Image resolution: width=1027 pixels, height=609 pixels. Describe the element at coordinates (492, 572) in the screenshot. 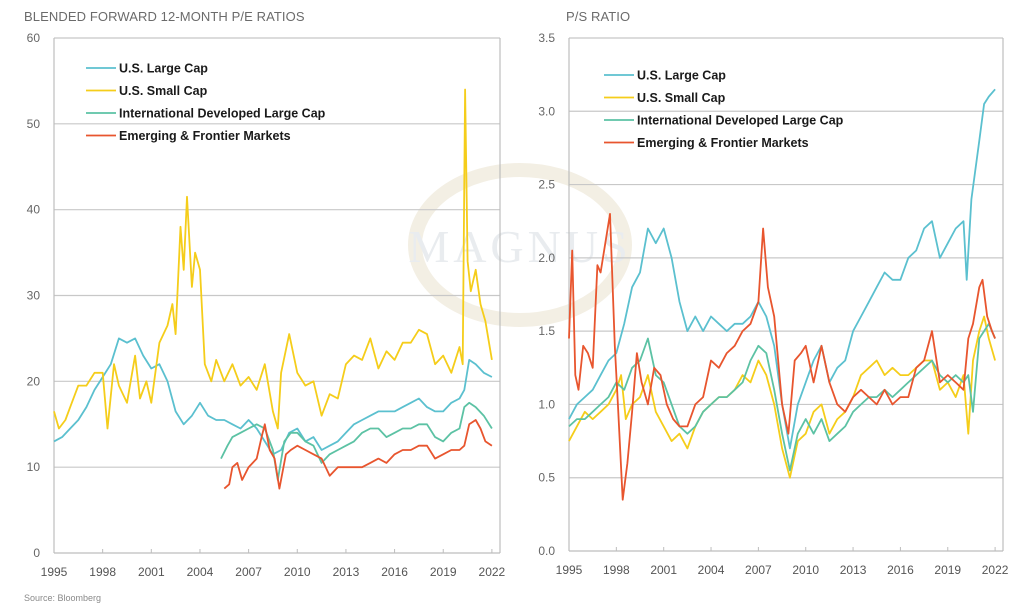

I see `pe-x-tick-label: 2022` at that location.